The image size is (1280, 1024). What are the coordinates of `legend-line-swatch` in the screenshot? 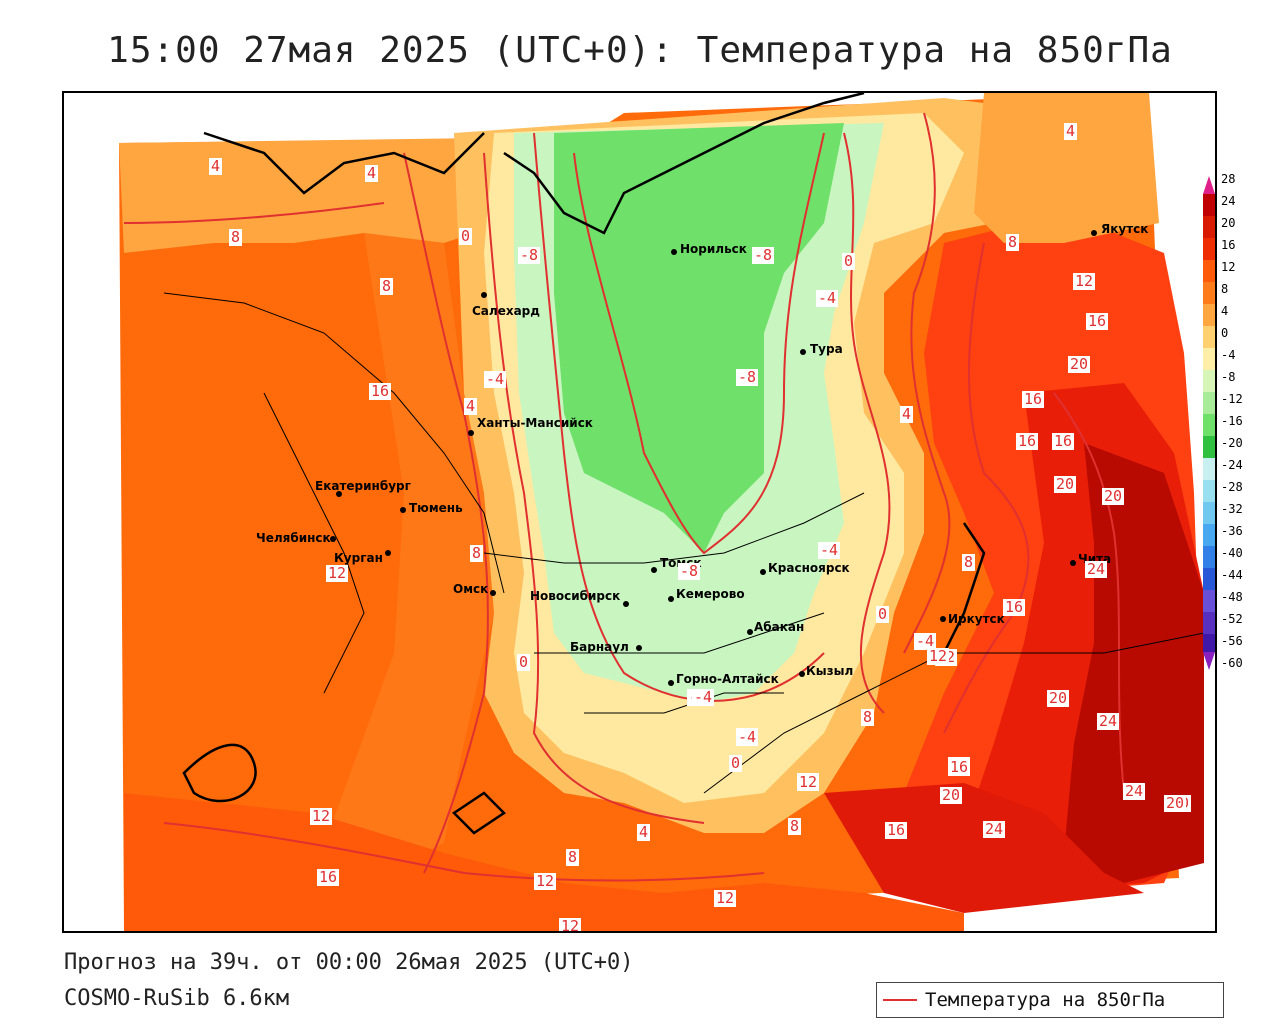 It's located at (900, 1000).